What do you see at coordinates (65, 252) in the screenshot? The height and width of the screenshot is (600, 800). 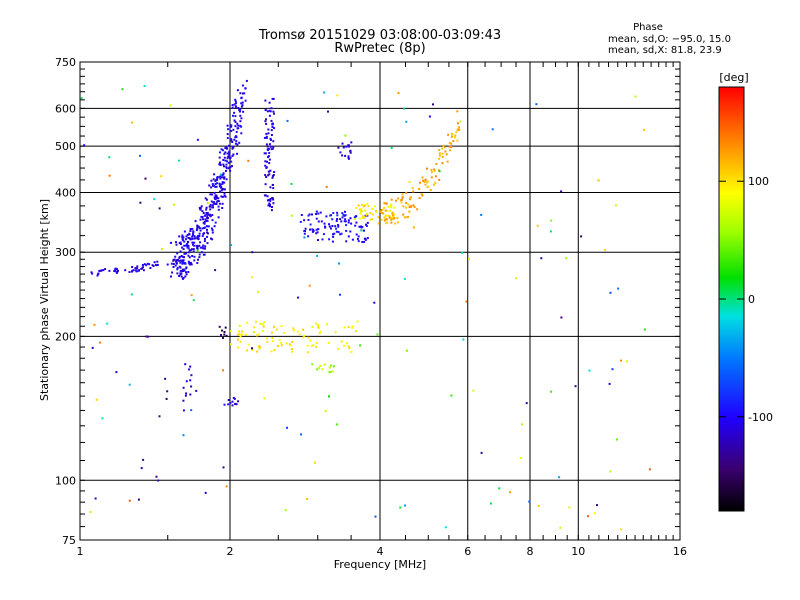 I see `y-tick-label: 300` at bounding box center [65, 252].